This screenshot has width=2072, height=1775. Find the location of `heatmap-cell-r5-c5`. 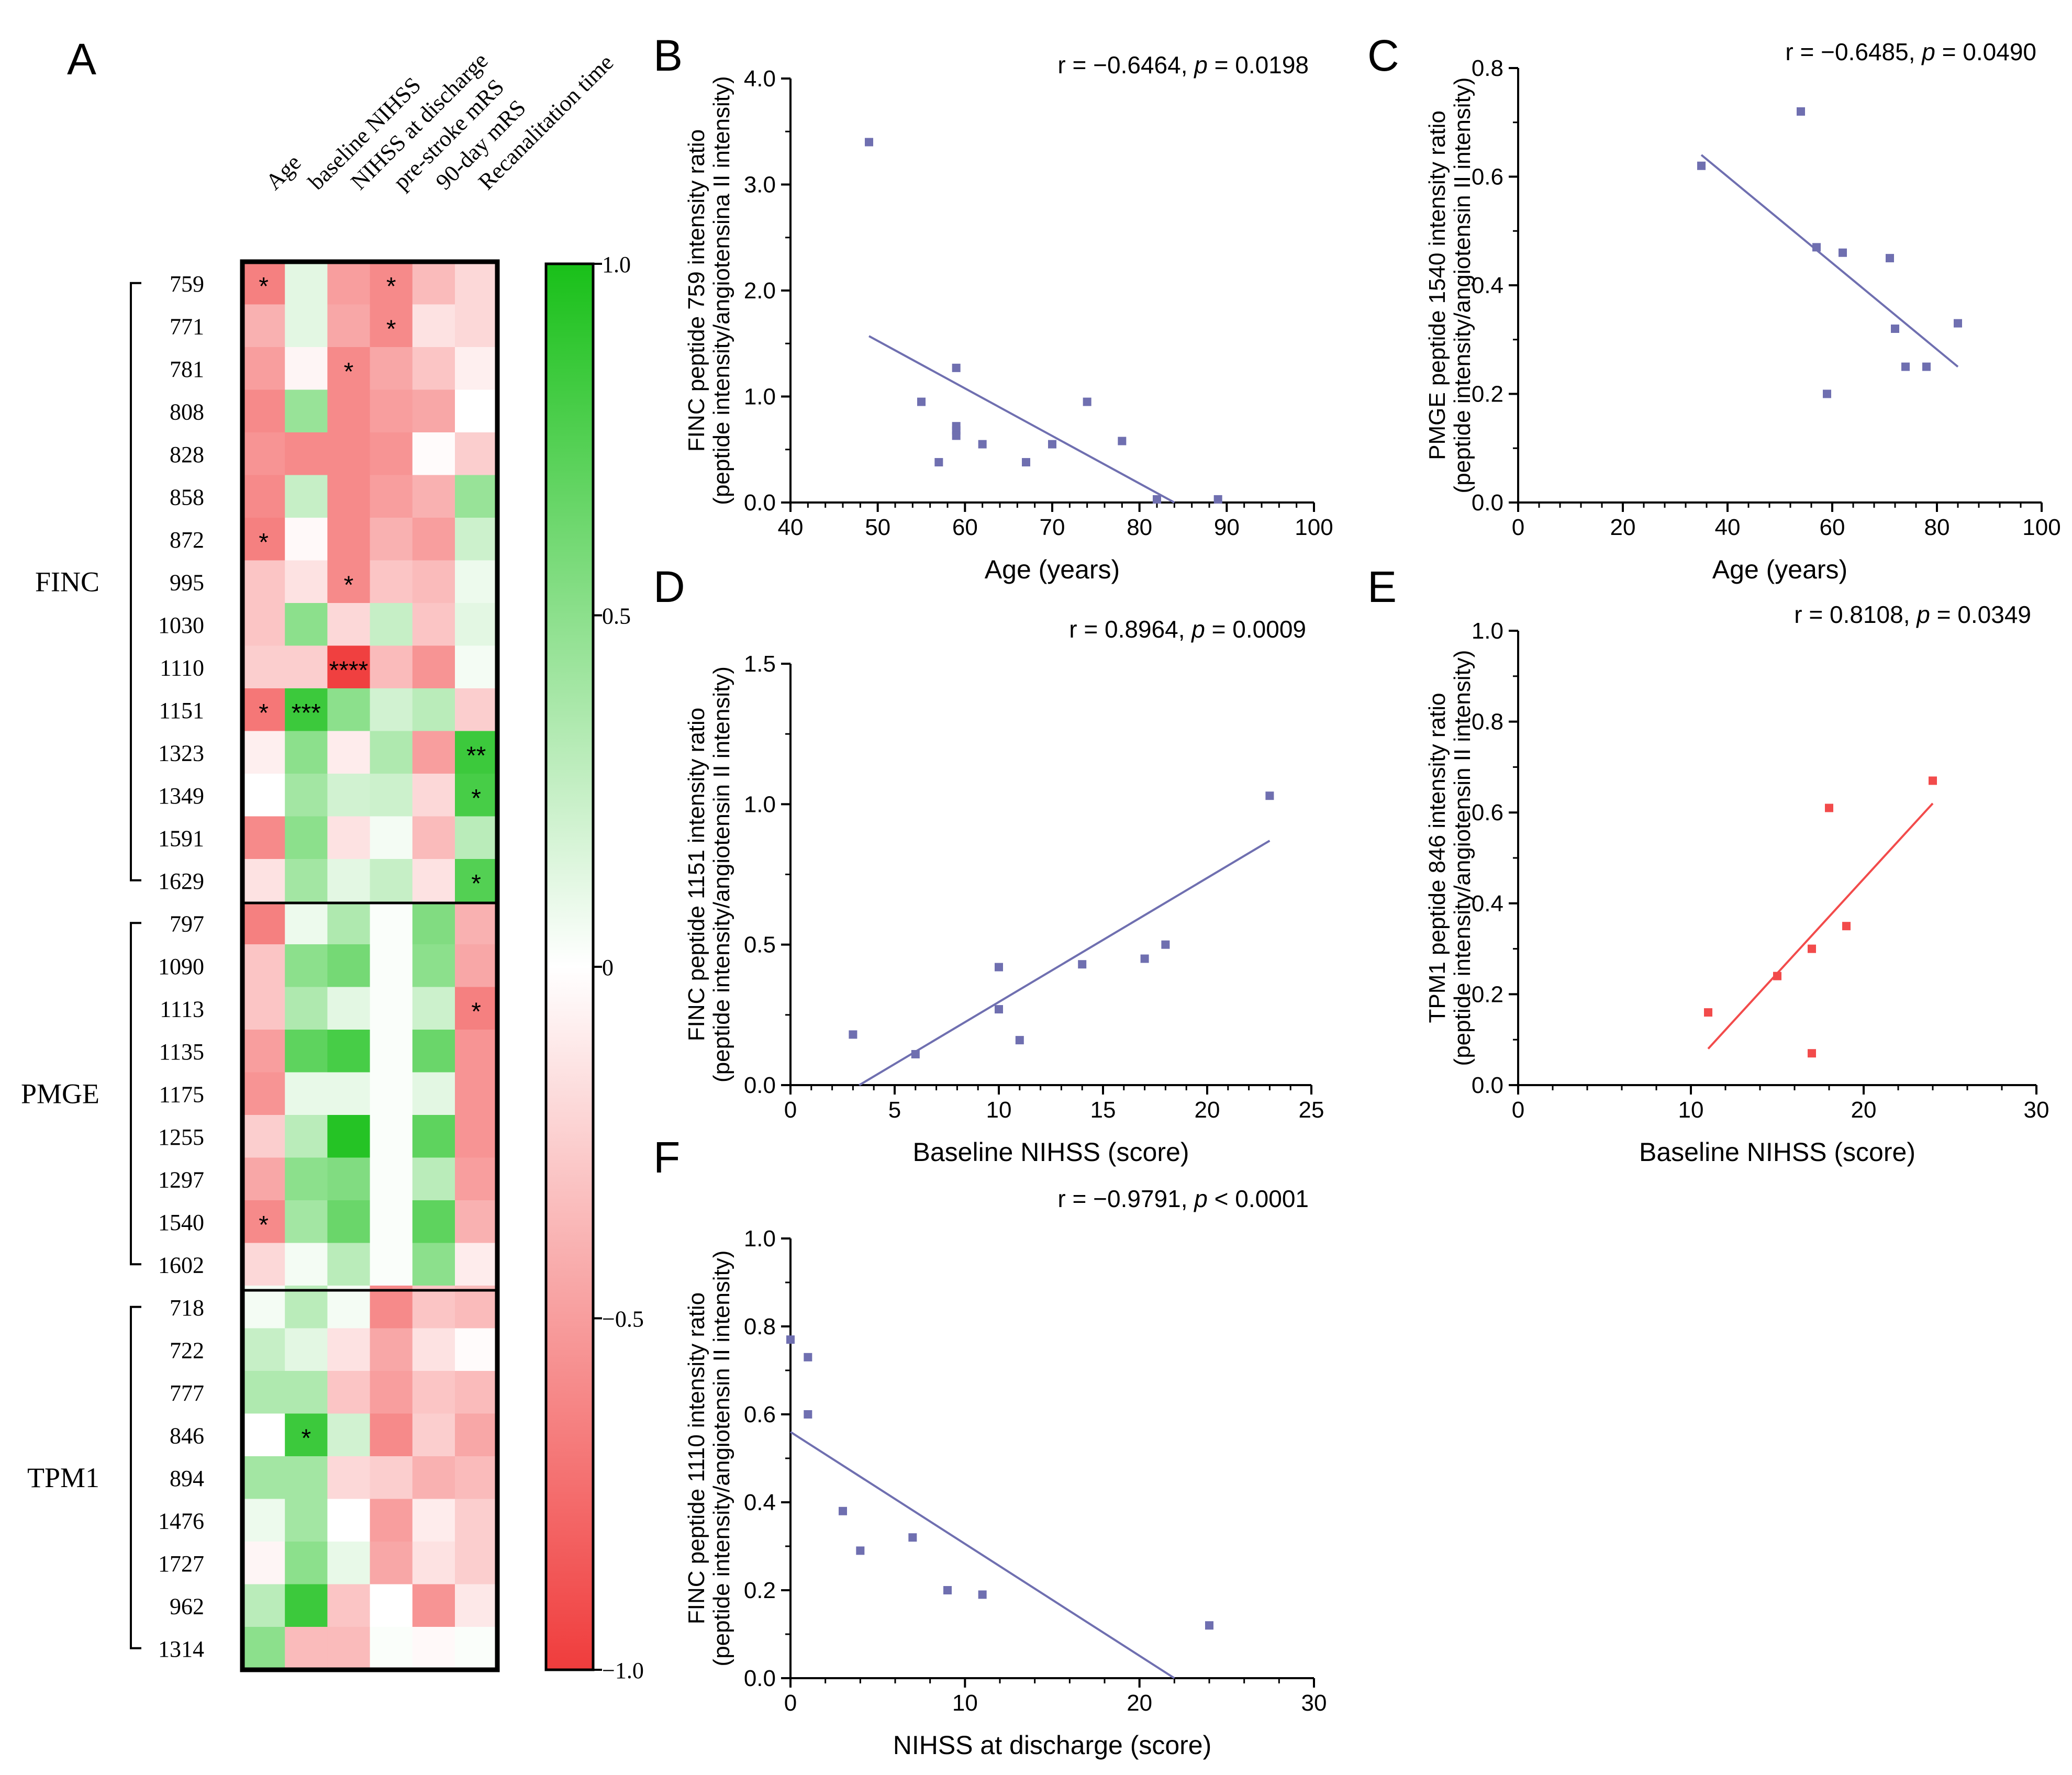

heatmap-cell-r5-c5 is located at coordinates (477, 496).